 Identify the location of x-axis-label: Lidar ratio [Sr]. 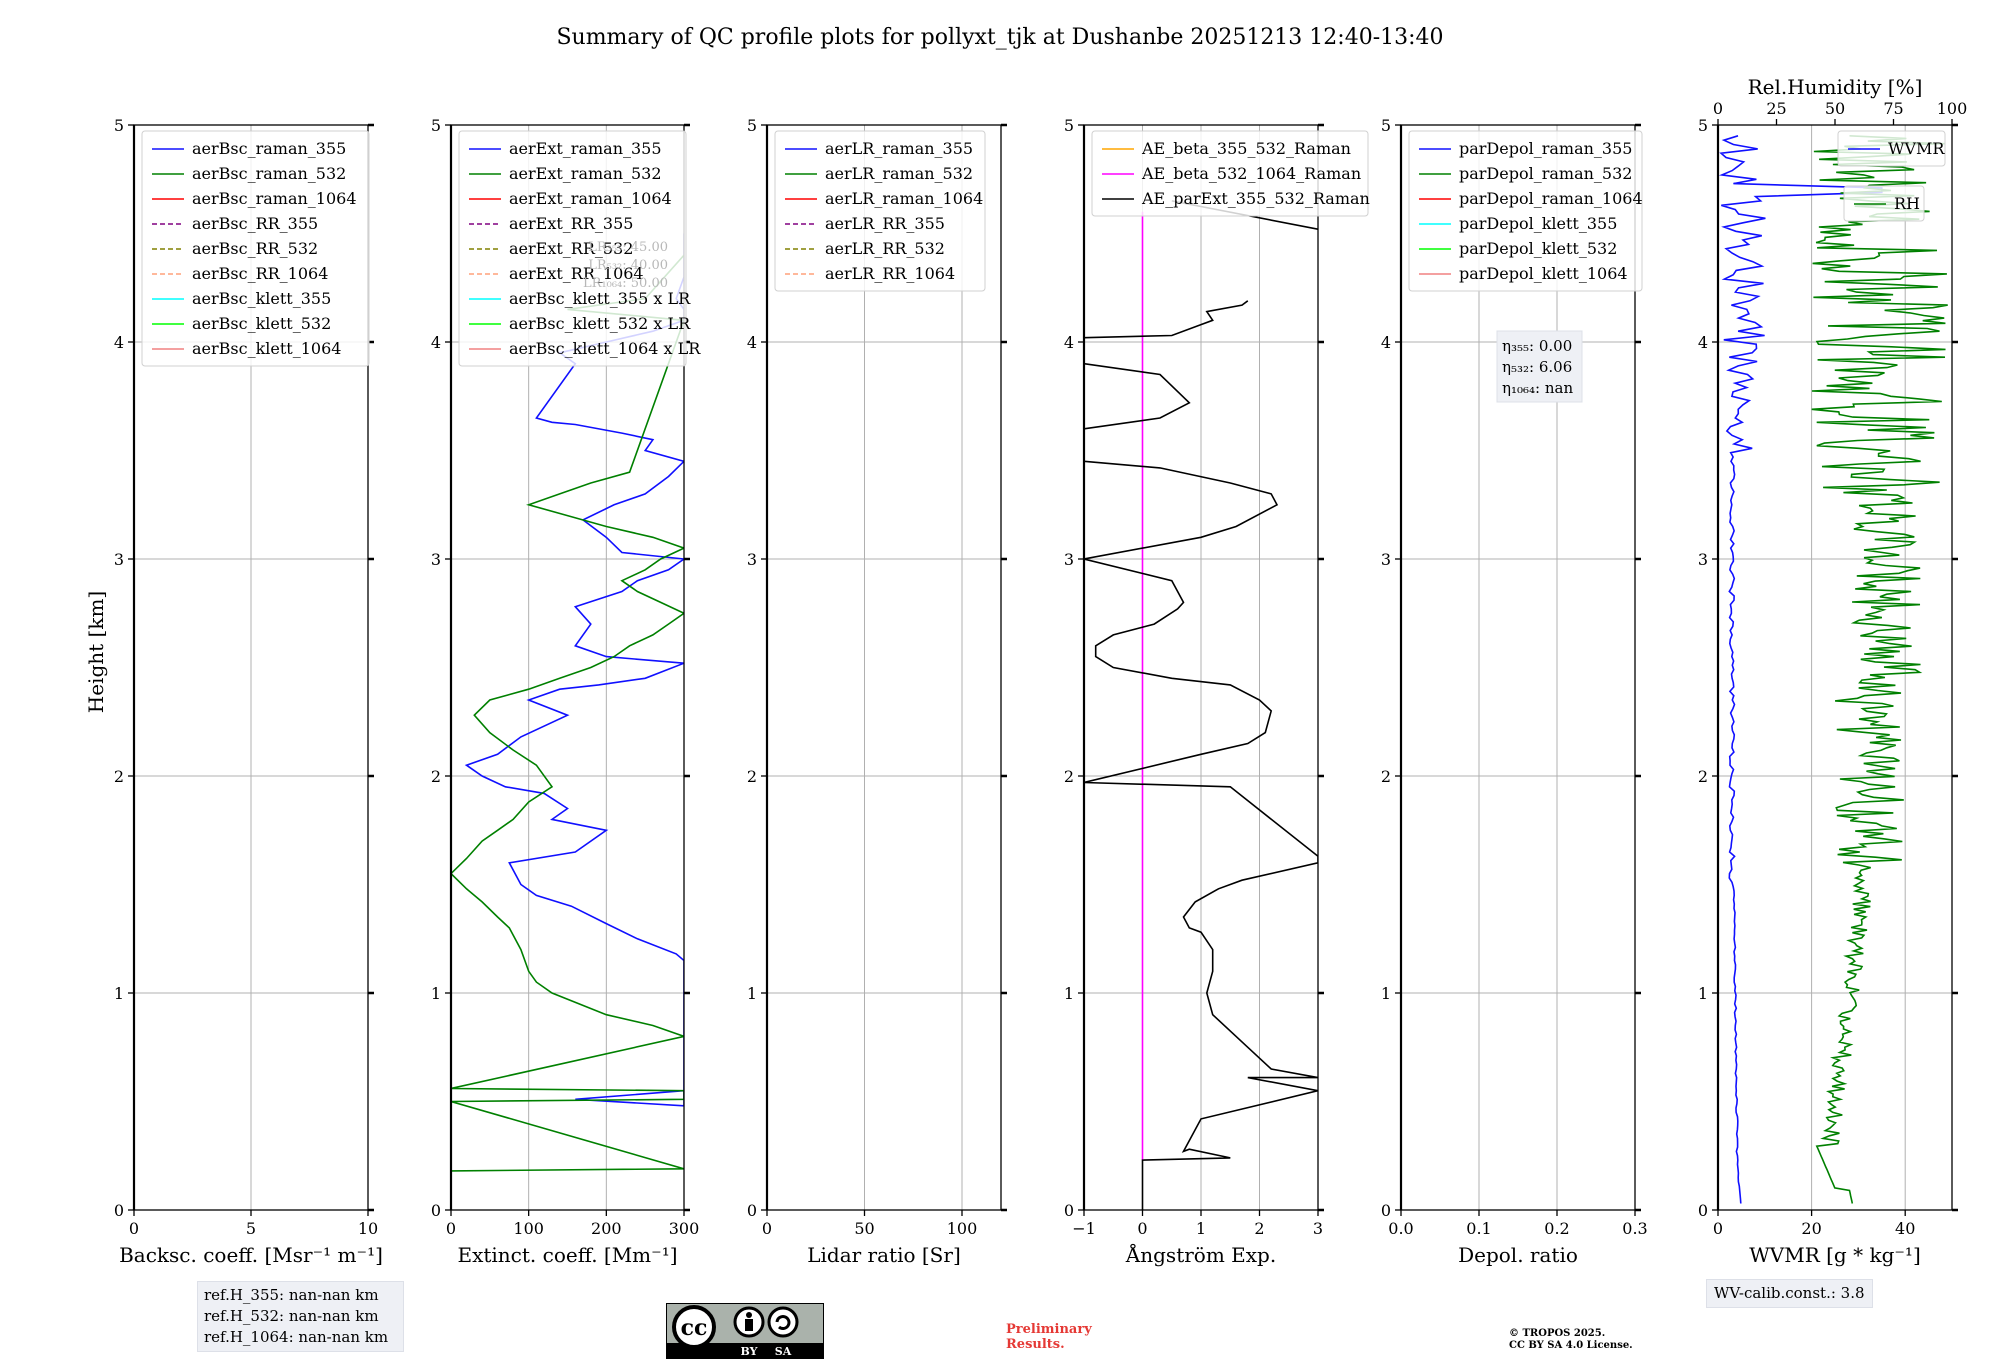
(884, 1255).